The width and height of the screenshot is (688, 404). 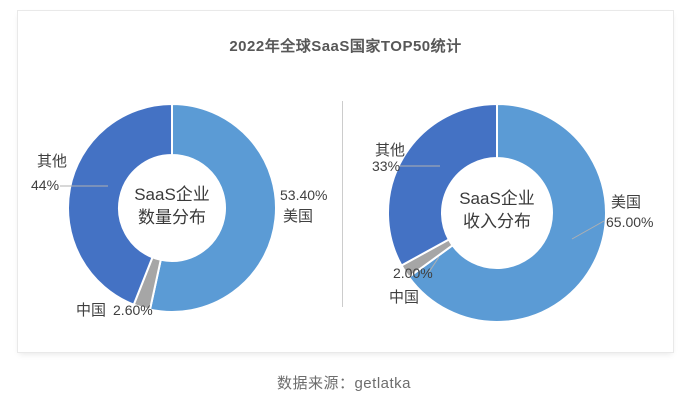 What do you see at coordinates (434, 264) in the screenshot?
I see `leader-line-right-china` at bounding box center [434, 264].